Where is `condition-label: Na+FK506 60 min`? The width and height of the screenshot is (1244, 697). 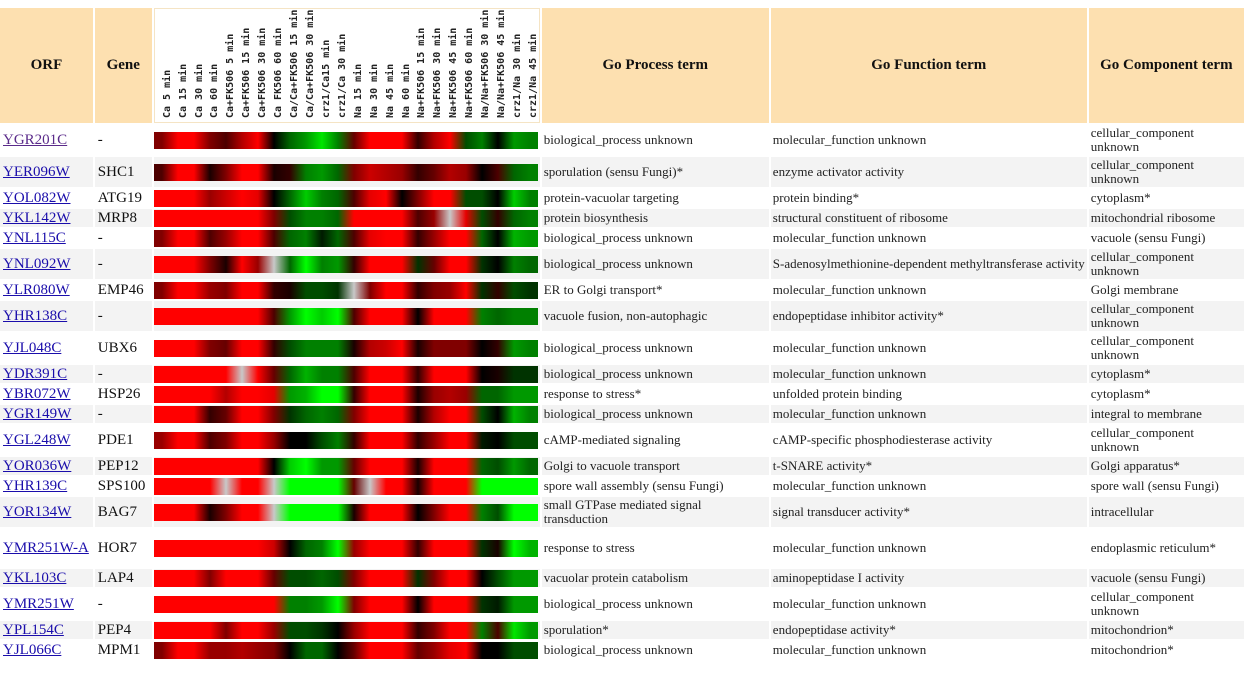
condition-label: Na+FK506 60 min is located at coordinates (467, 65).